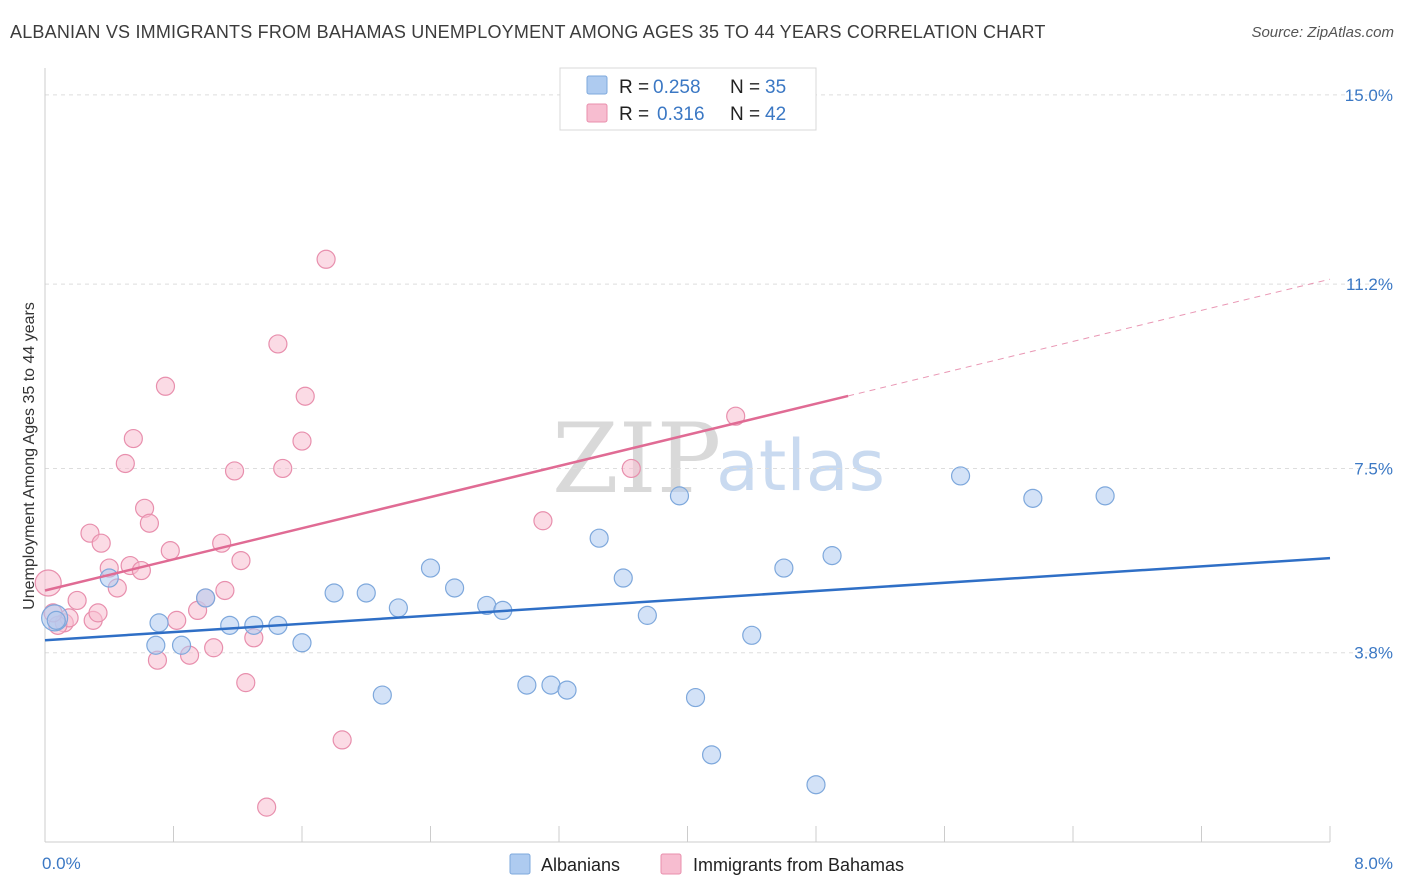 Image resolution: width=1406 pixels, height=892 pixels. What do you see at coordinates (1369, 95) in the screenshot?
I see `y-tick-label-15-0: 15.0%` at bounding box center [1369, 95].